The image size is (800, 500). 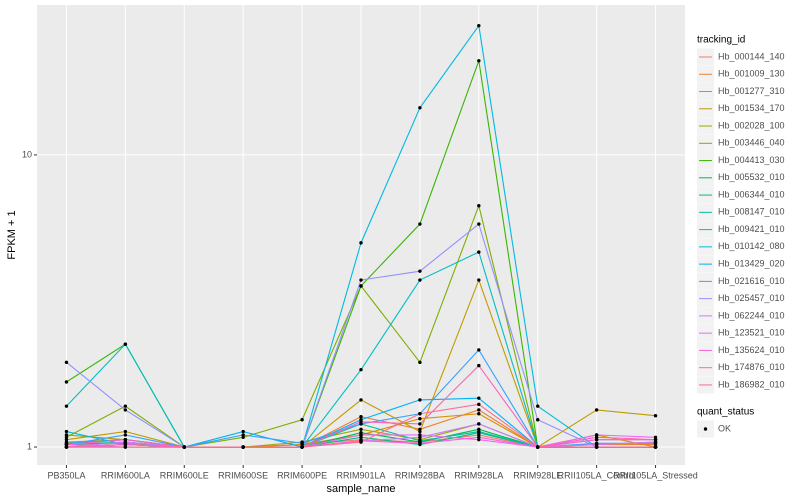 I want to click on legend-label: Hb_001534_170, so click(x=751, y=108).